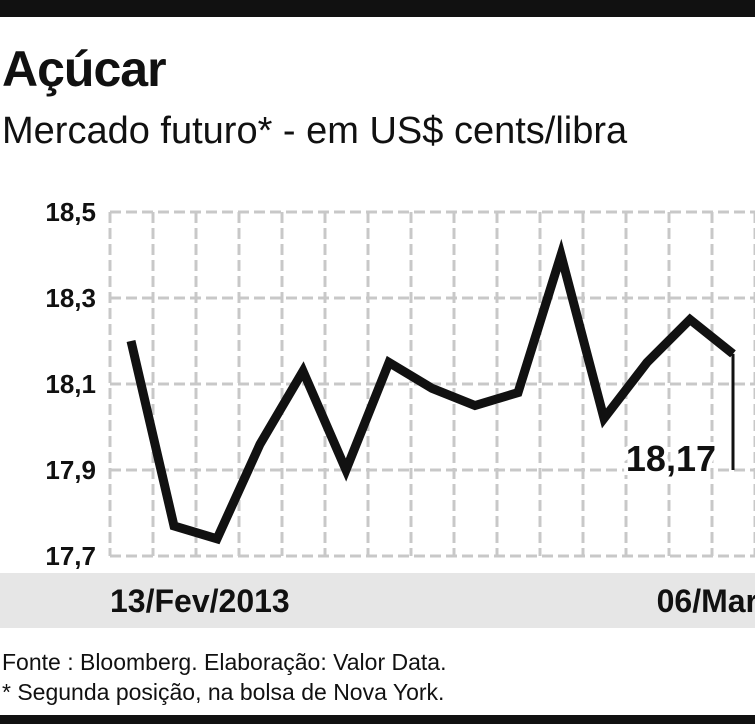  What do you see at coordinates (377, 8) in the screenshot?
I see `top-rule` at bounding box center [377, 8].